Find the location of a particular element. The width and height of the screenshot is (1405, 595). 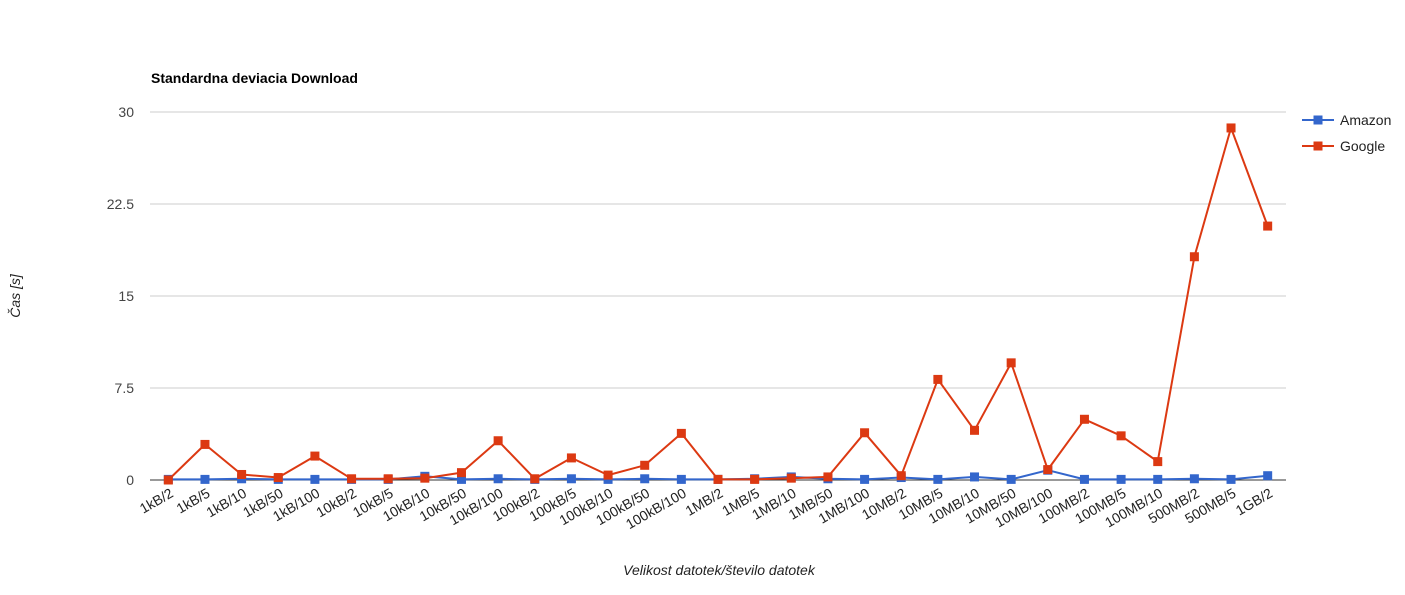

y-tick-label: 30 is located at coordinates (126, 112).